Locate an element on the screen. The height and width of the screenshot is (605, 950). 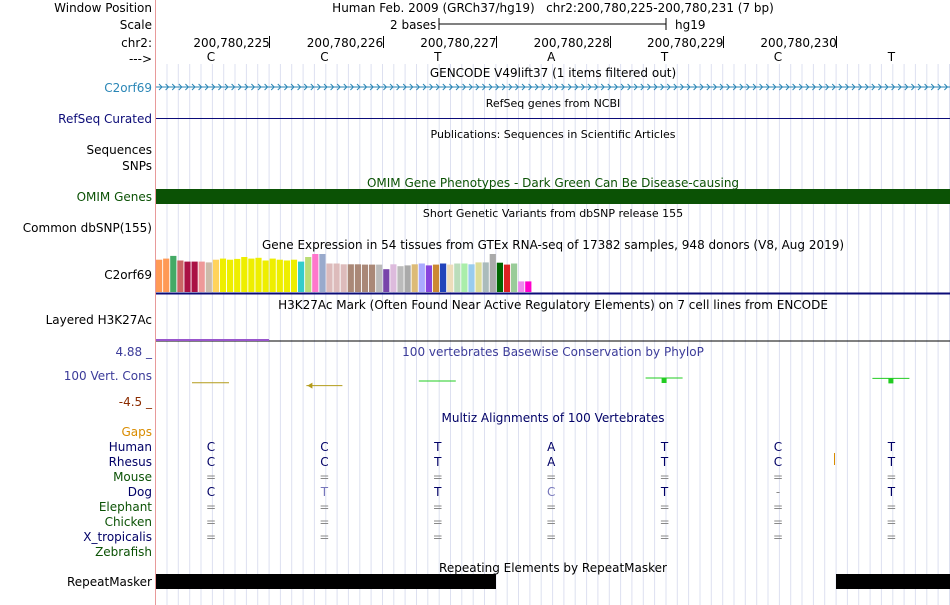
repeatmasker-title: Repeating Elements by RepeatMasker is located at coordinates (553, 568).